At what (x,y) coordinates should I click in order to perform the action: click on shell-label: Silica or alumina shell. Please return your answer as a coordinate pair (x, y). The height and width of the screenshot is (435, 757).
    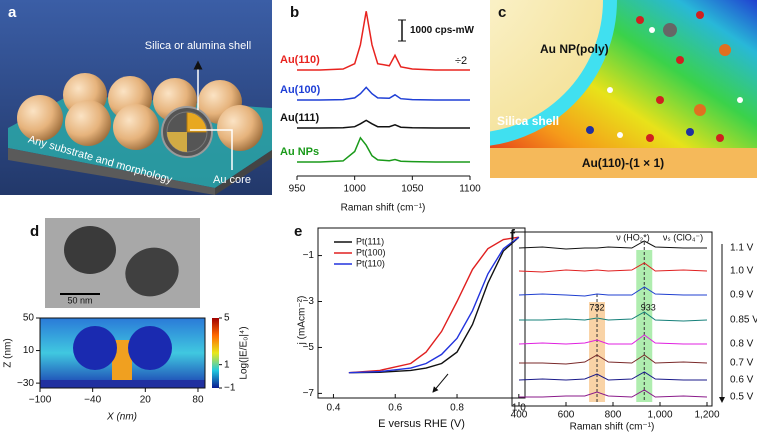
    Looking at the image, I should click on (198, 46).